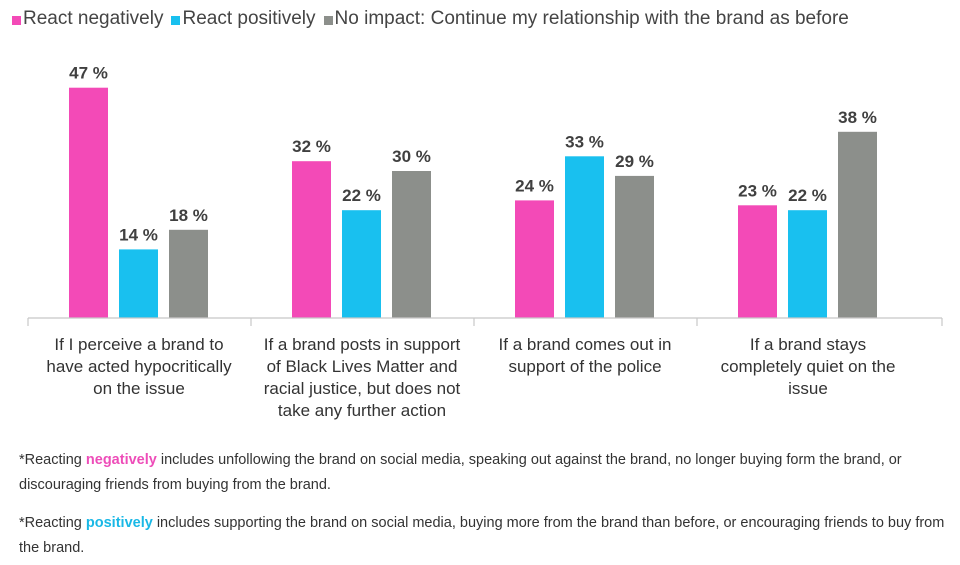 The height and width of the screenshot is (565, 960). What do you see at coordinates (361, 195) in the screenshot?
I see `data-label-react-positively-2: 22 %` at bounding box center [361, 195].